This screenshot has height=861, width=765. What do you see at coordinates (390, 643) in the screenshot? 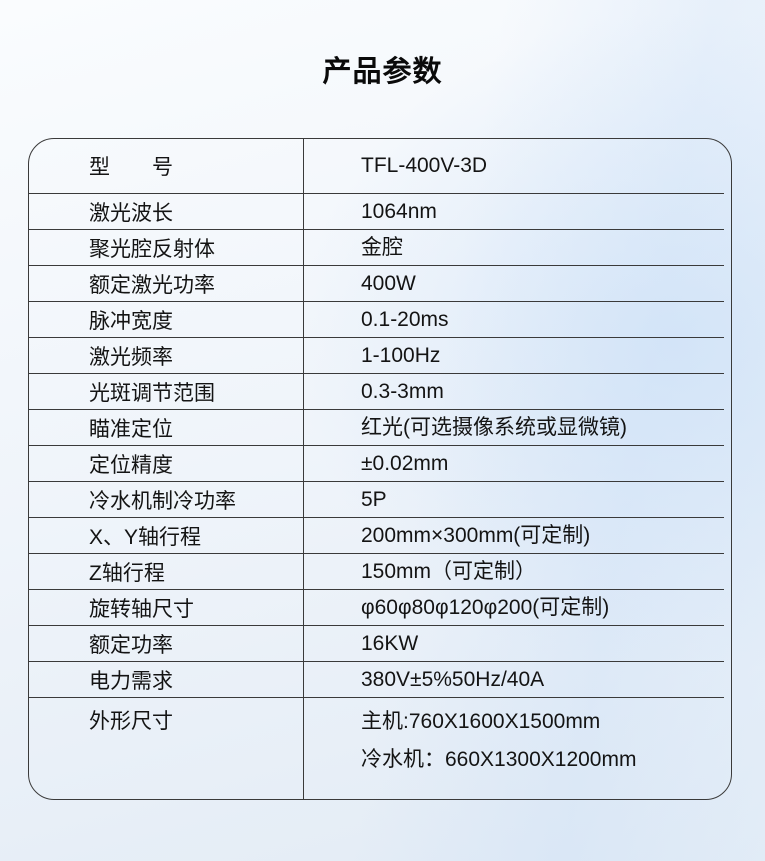
I see `spec-value: 16KW` at bounding box center [390, 643].